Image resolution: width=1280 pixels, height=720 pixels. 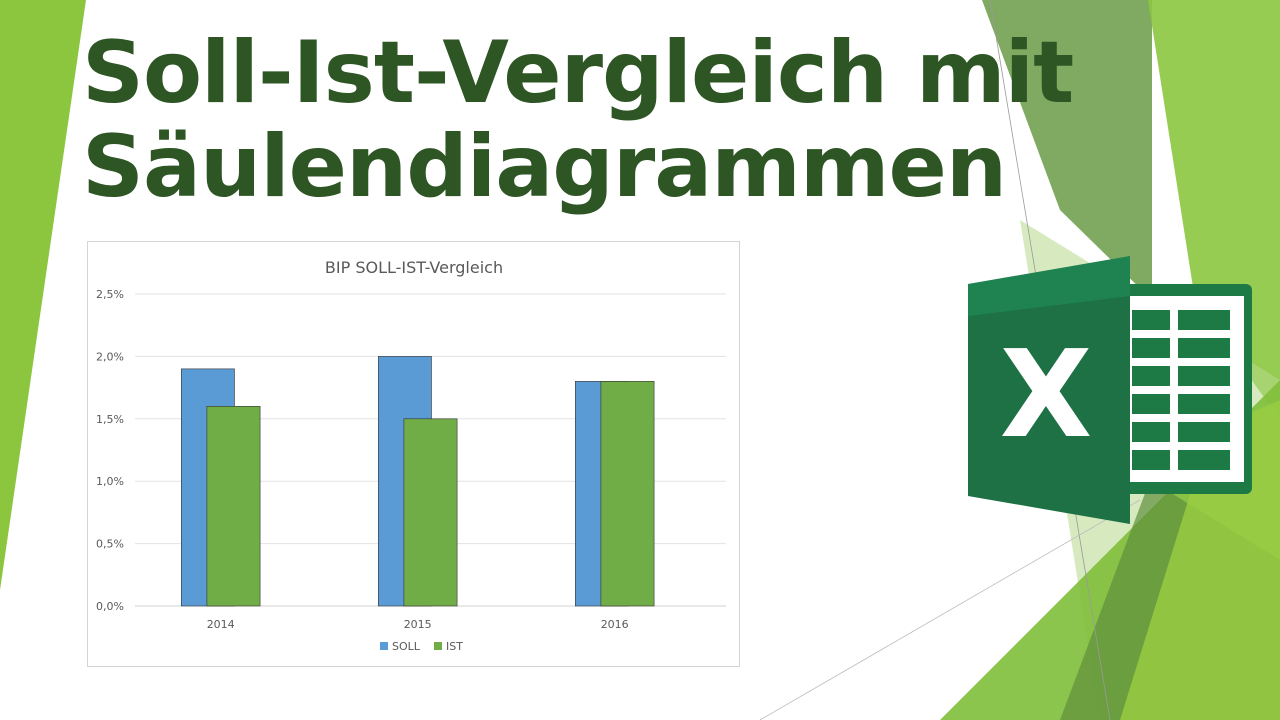 I want to click on y-tick-label: 1,5%, so click(x=110, y=419).